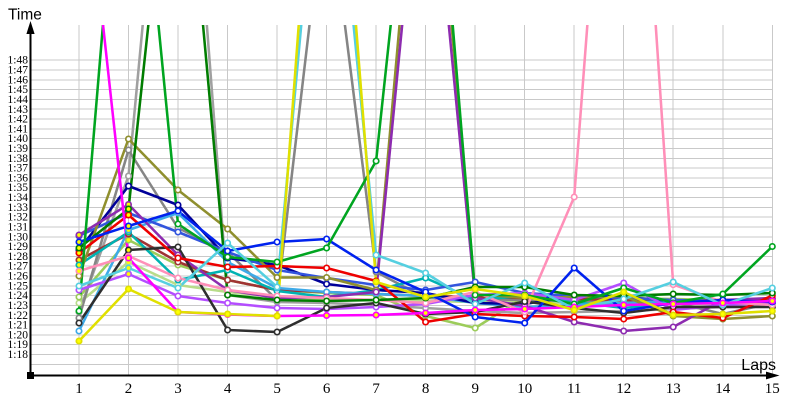 This screenshot has height=400, width=800. I want to click on svg-text: 1:32, so click(18, 218).